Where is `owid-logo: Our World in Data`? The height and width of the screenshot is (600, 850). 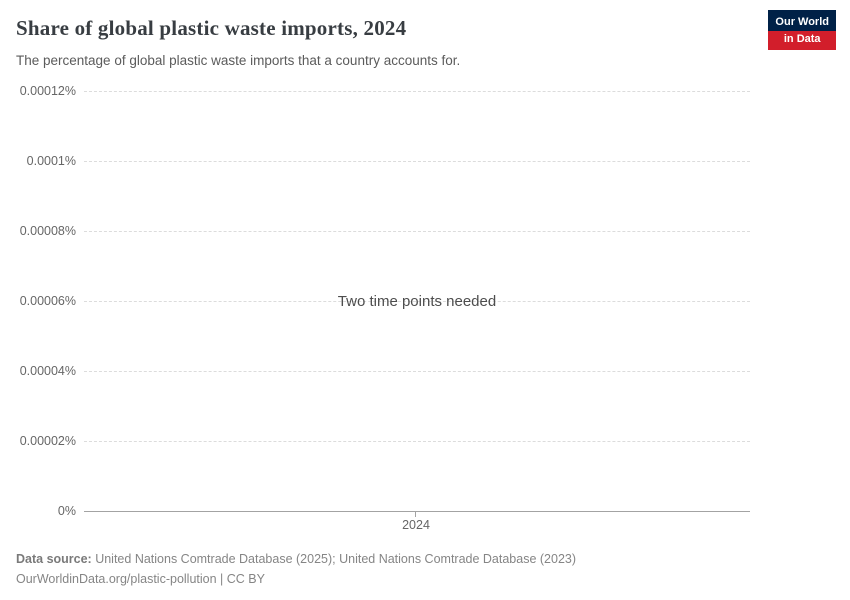 owid-logo: Our World in Data is located at coordinates (802, 30).